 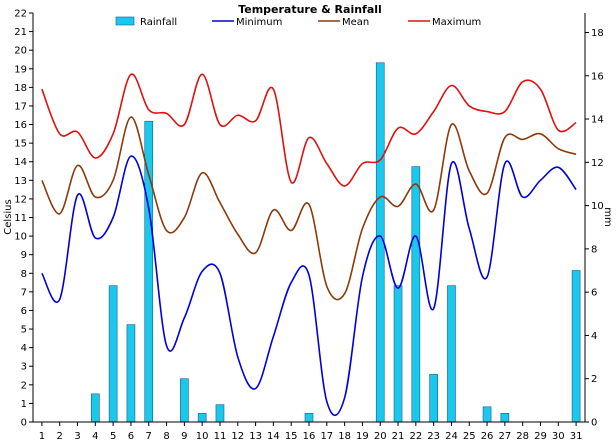 What do you see at coordinates (487, 436) in the screenshot?
I see `x-tick-label: 26` at bounding box center [487, 436].